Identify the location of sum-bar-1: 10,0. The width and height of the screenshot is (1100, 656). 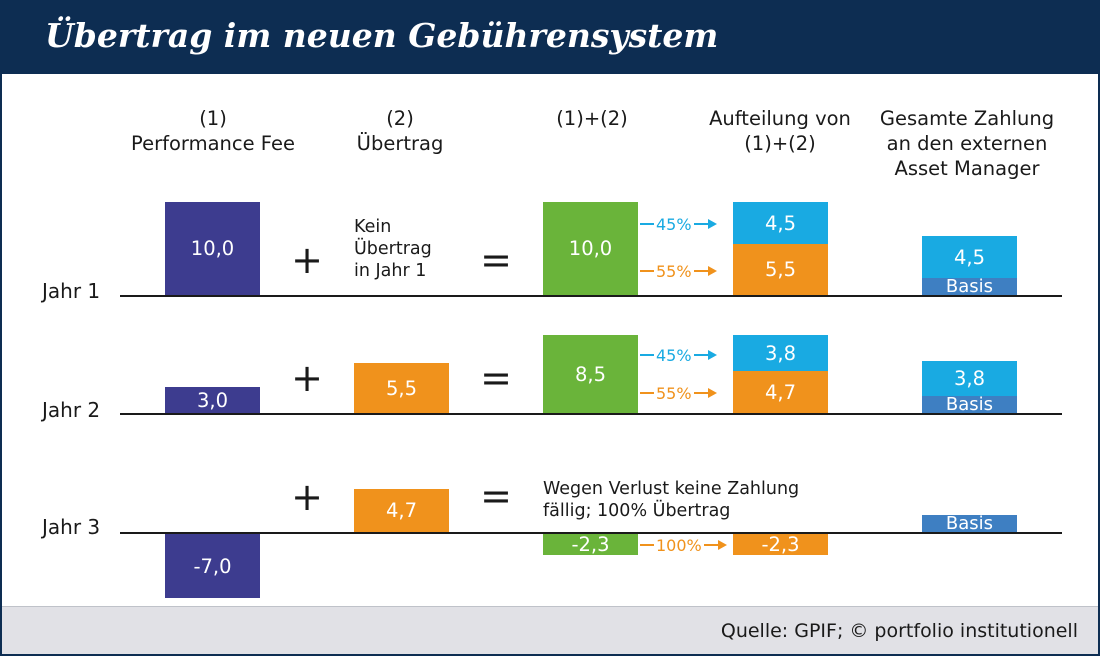
(590, 248).